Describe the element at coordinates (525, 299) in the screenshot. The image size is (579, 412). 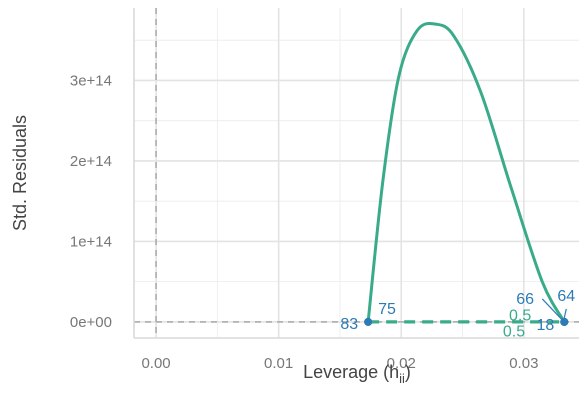
I see `point-label-66: 66` at that location.